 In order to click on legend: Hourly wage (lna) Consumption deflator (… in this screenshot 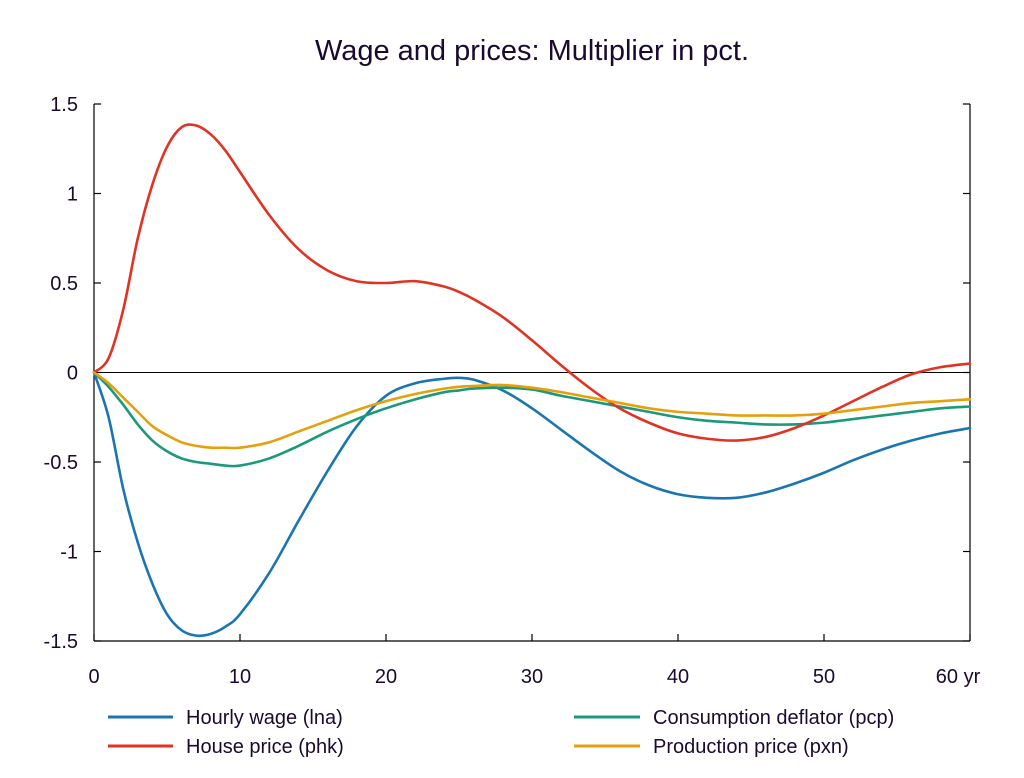, I will do `click(501, 732)`.